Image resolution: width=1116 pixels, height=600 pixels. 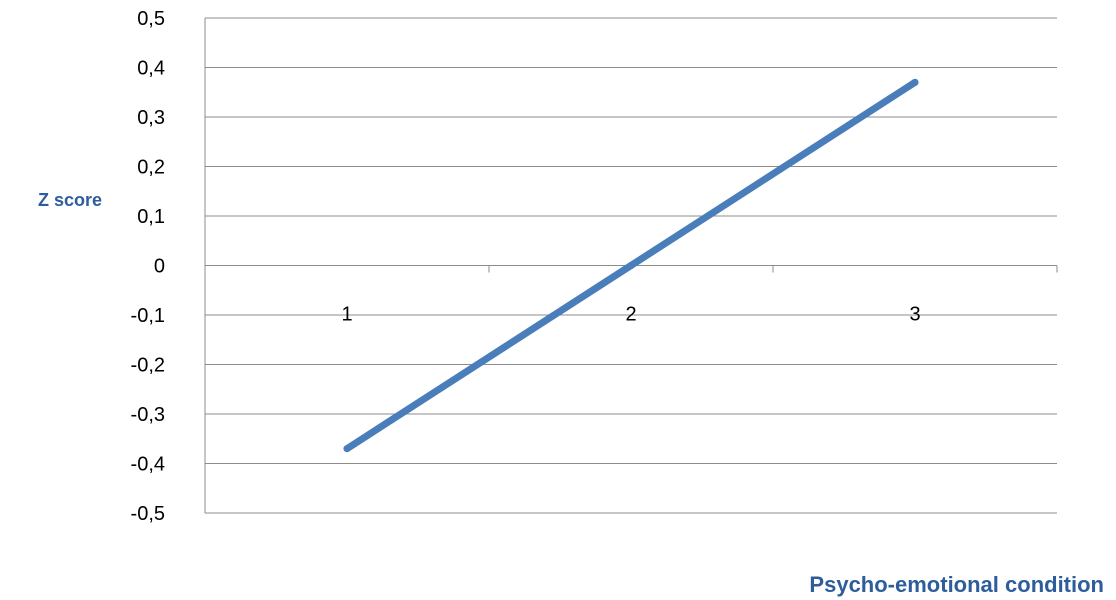 What do you see at coordinates (151, 19) in the screenshot?
I see `y-tick-label: 0,5` at bounding box center [151, 19].